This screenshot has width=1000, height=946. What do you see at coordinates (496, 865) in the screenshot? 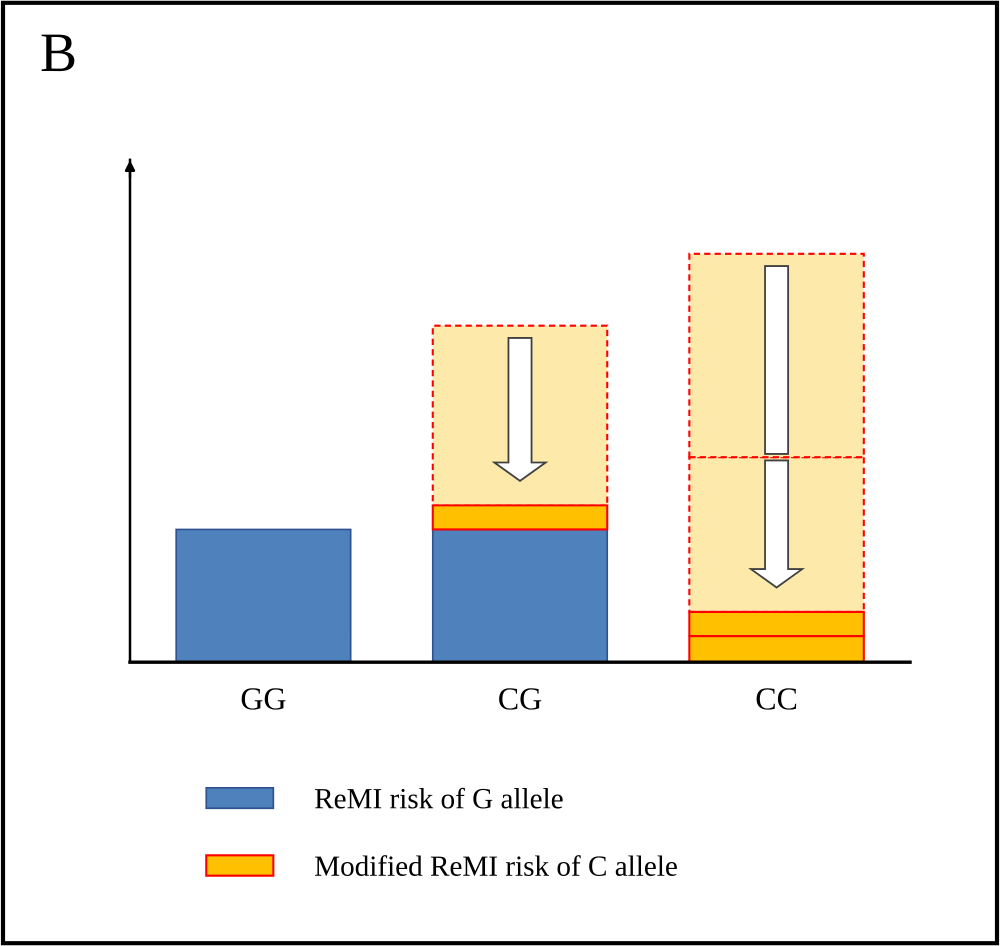
I see `legend-label: Modified ReMI risk of C allele` at bounding box center [496, 865].